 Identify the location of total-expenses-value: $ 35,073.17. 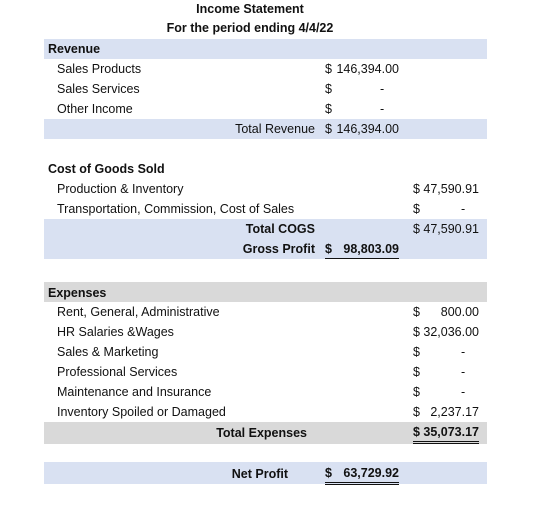
(446, 434).